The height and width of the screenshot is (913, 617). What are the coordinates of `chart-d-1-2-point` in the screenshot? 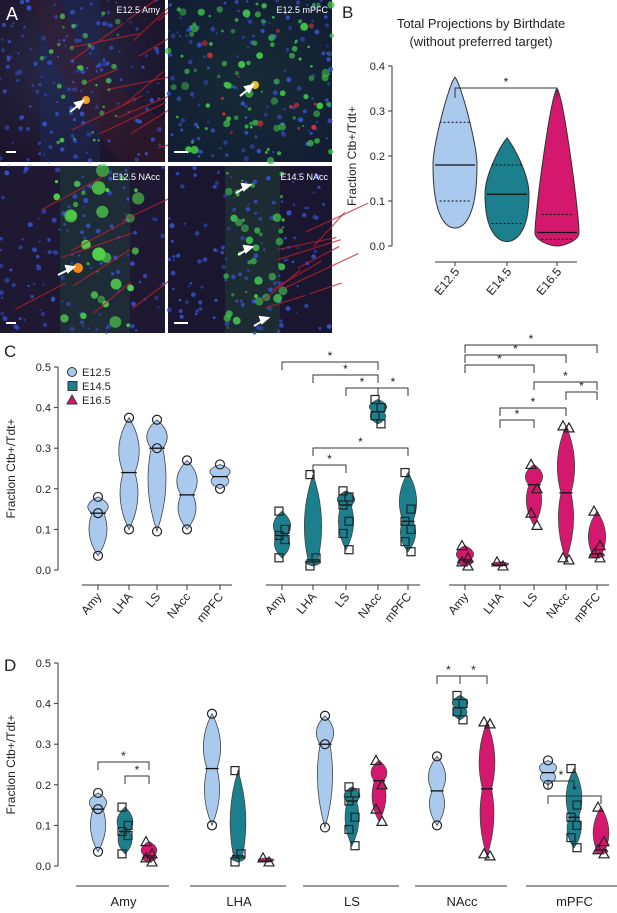 It's located at (263, 857).